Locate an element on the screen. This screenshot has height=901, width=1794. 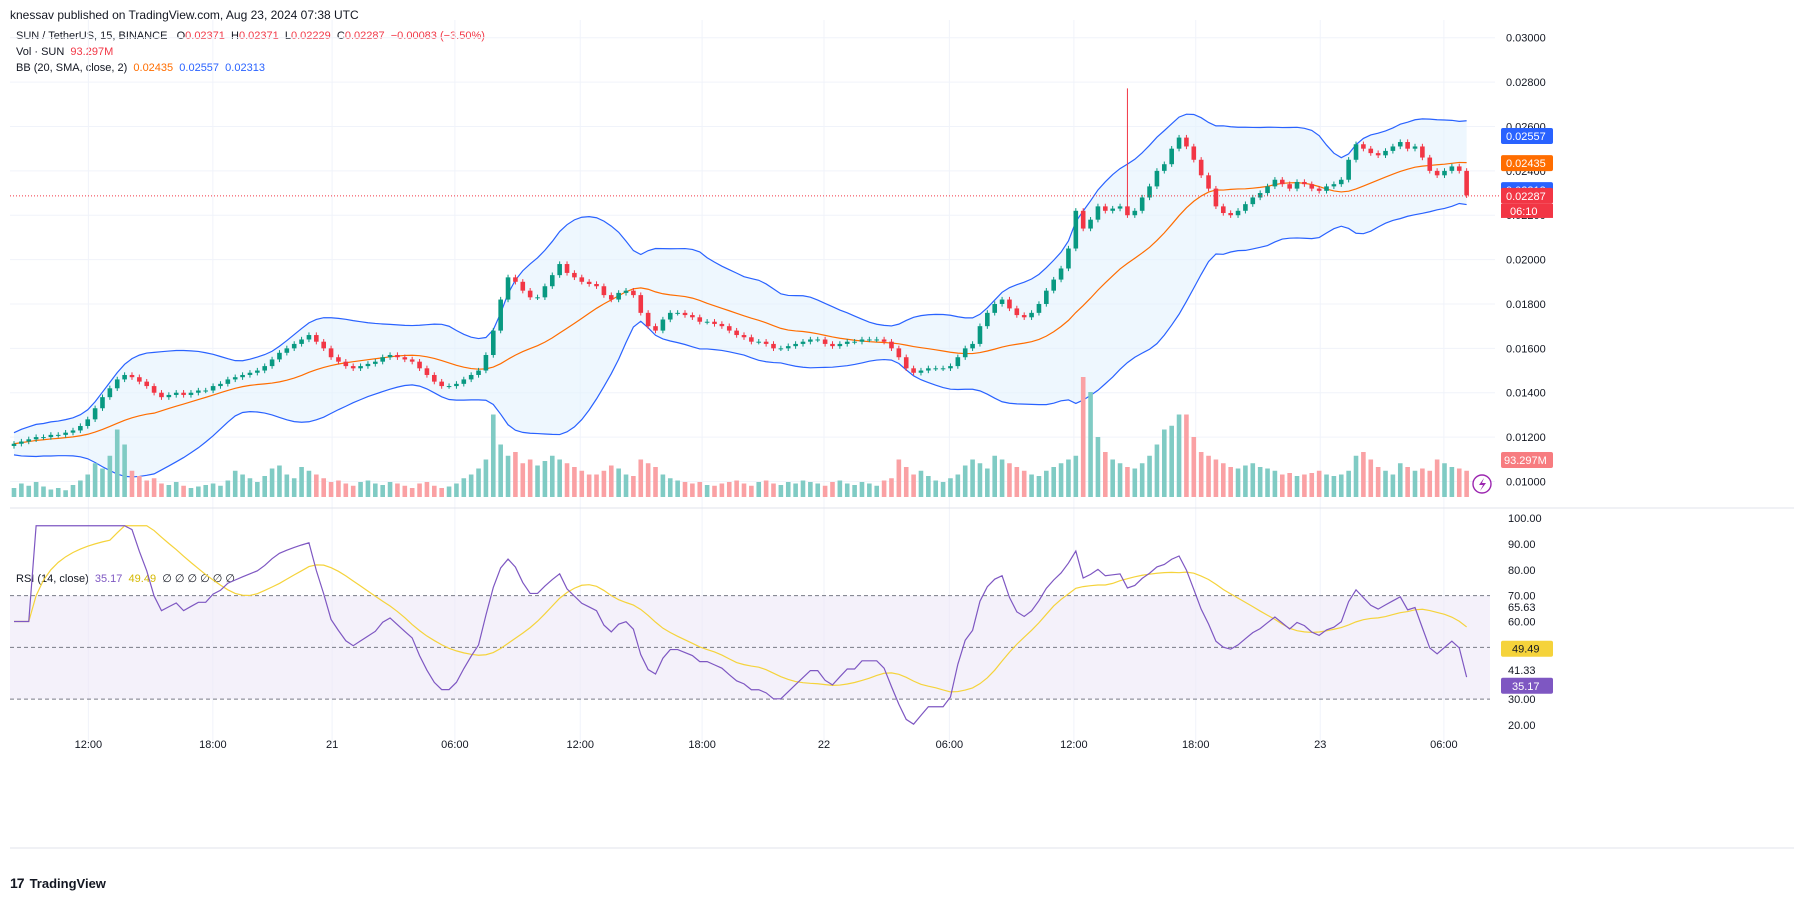
rsi-tick-label: 60.00 is located at coordinates (1522, 623).